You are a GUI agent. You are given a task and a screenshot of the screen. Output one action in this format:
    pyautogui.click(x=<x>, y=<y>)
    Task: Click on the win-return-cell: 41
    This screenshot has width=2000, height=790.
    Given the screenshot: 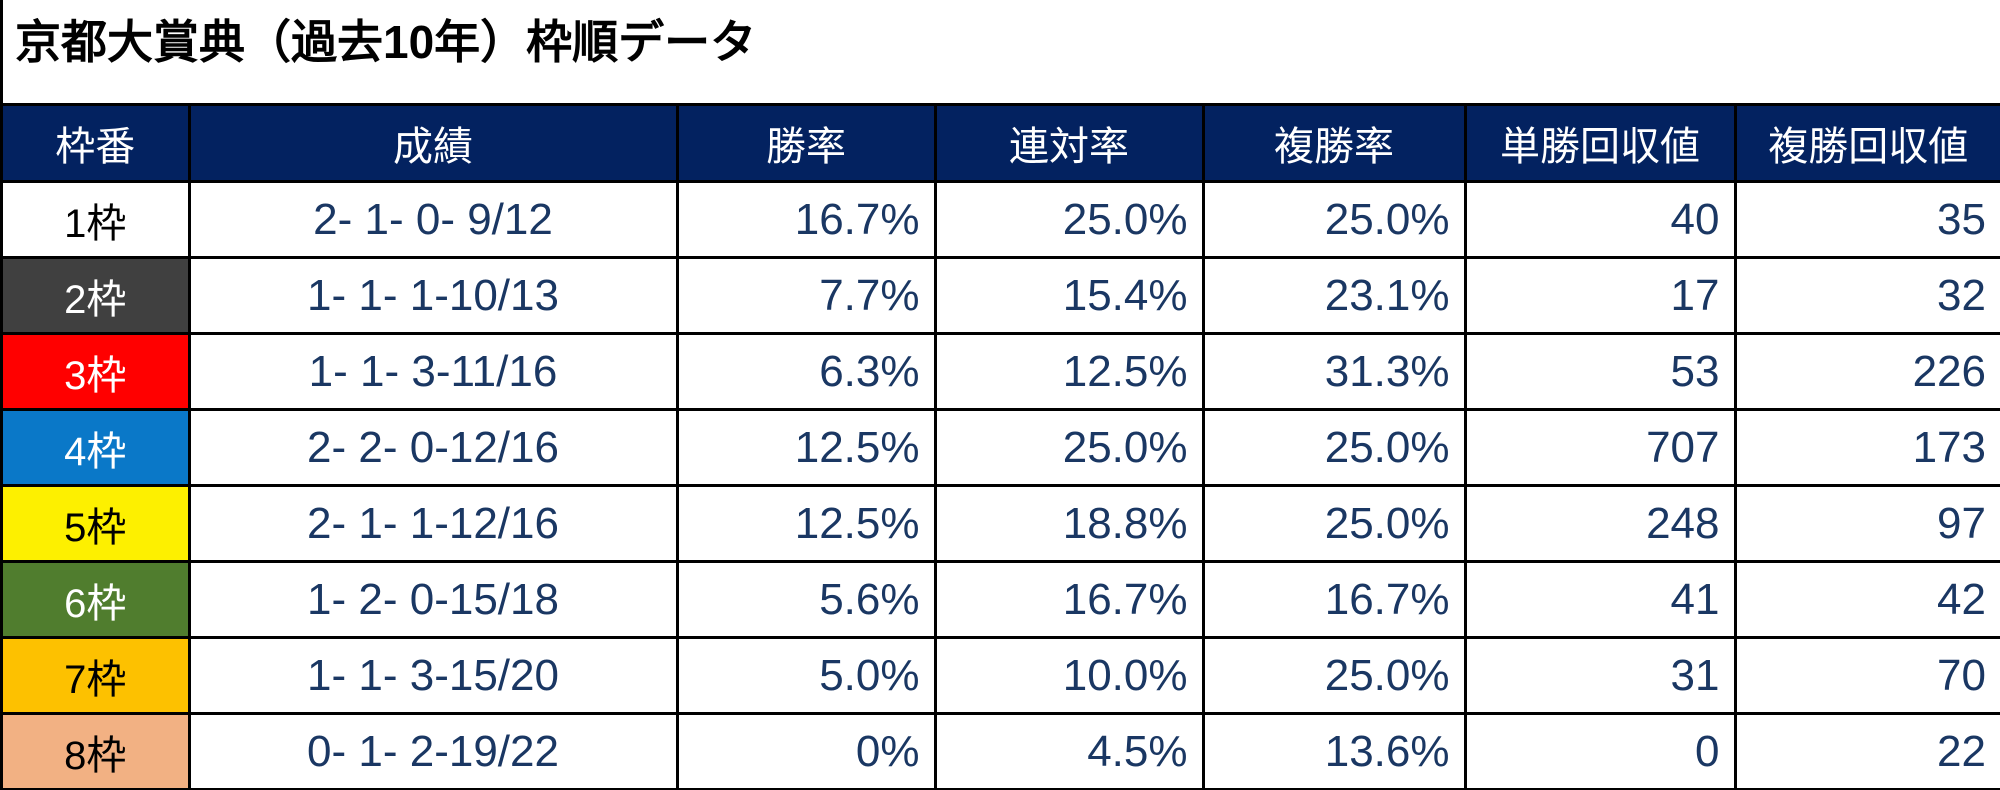 What is the action you would take?
    pyautogui.click(x=1600, y=599)
    